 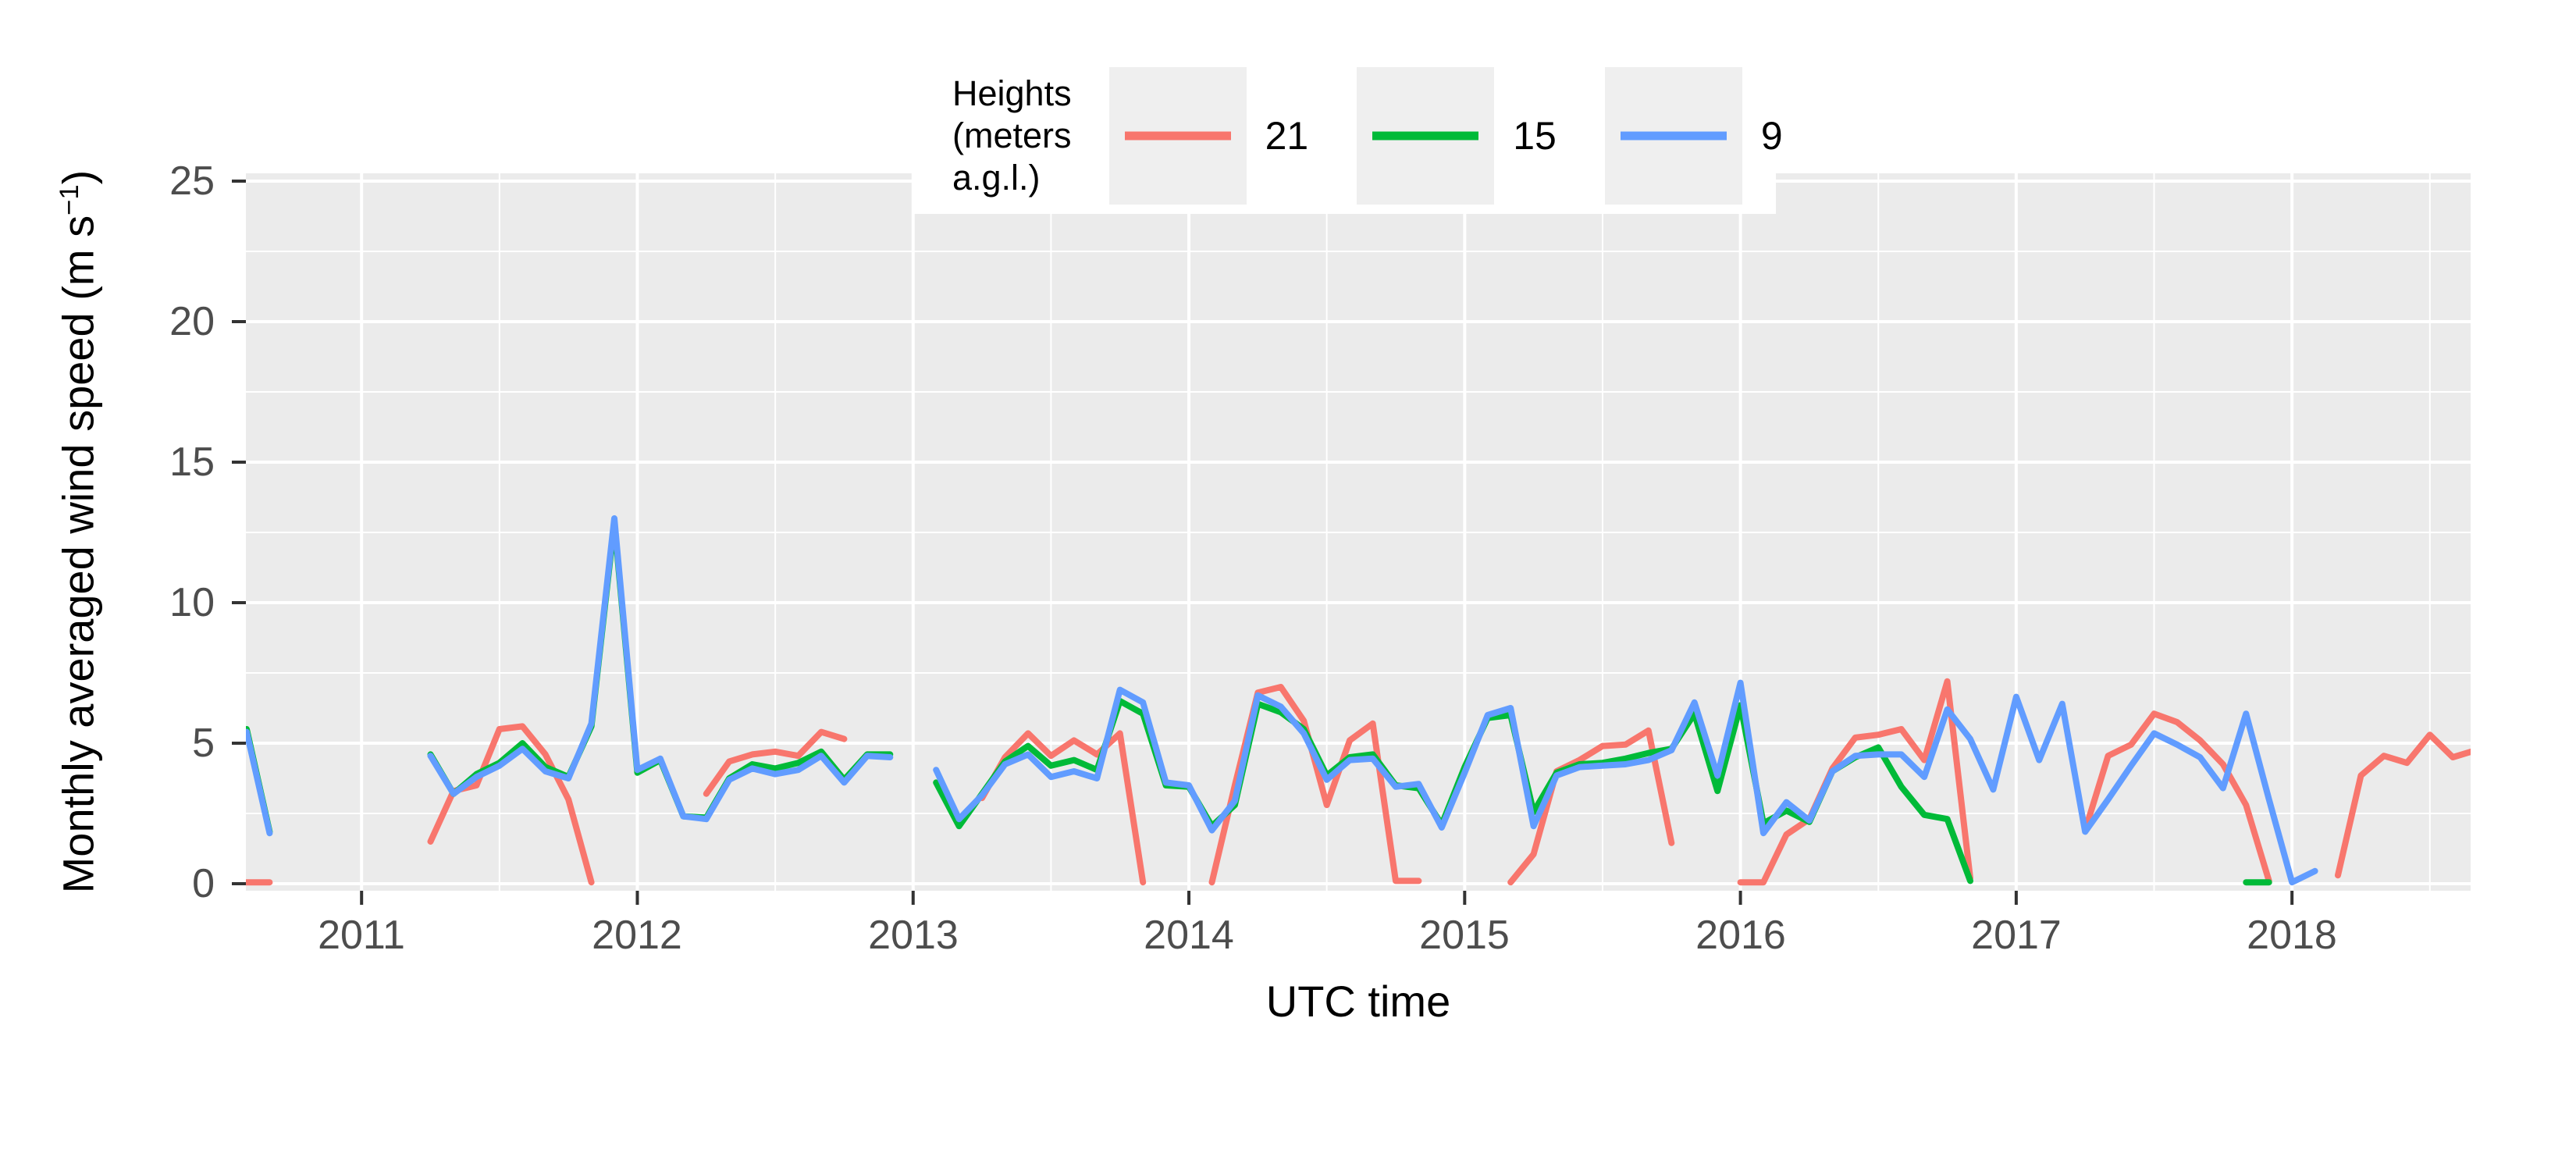 I want to click on x-tick-label-2016: 2016, so click(x=1740, y=936).